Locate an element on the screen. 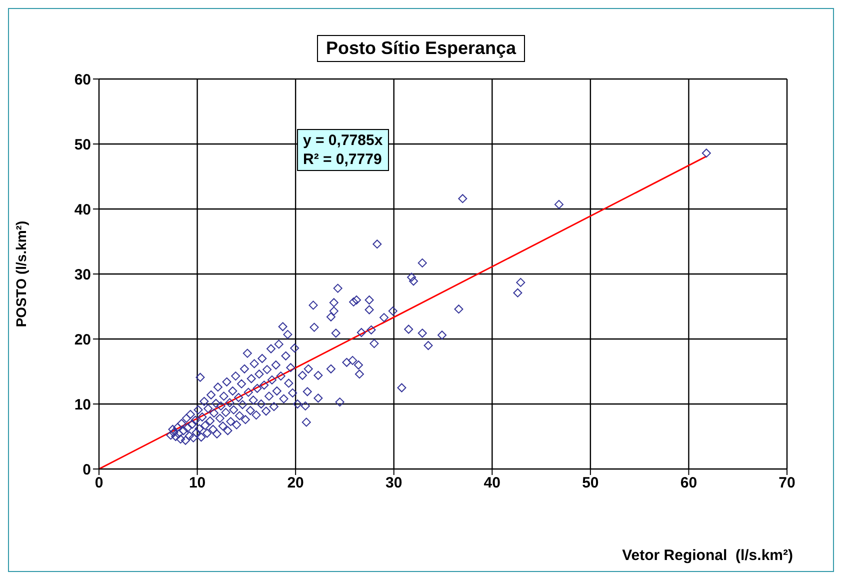  x-axis-title: Vetor Regional (l/s.km²) is located at coordinates (707, 555).